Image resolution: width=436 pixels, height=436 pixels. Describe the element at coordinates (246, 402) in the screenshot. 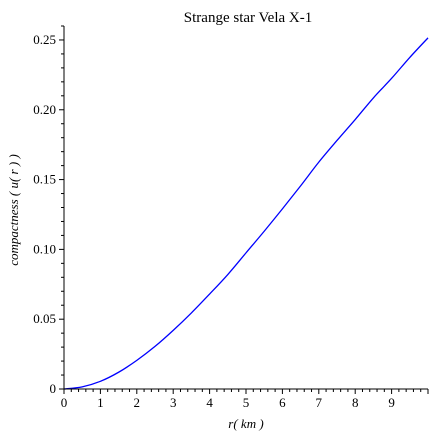

I see `x-tick-label: 5` at that location.